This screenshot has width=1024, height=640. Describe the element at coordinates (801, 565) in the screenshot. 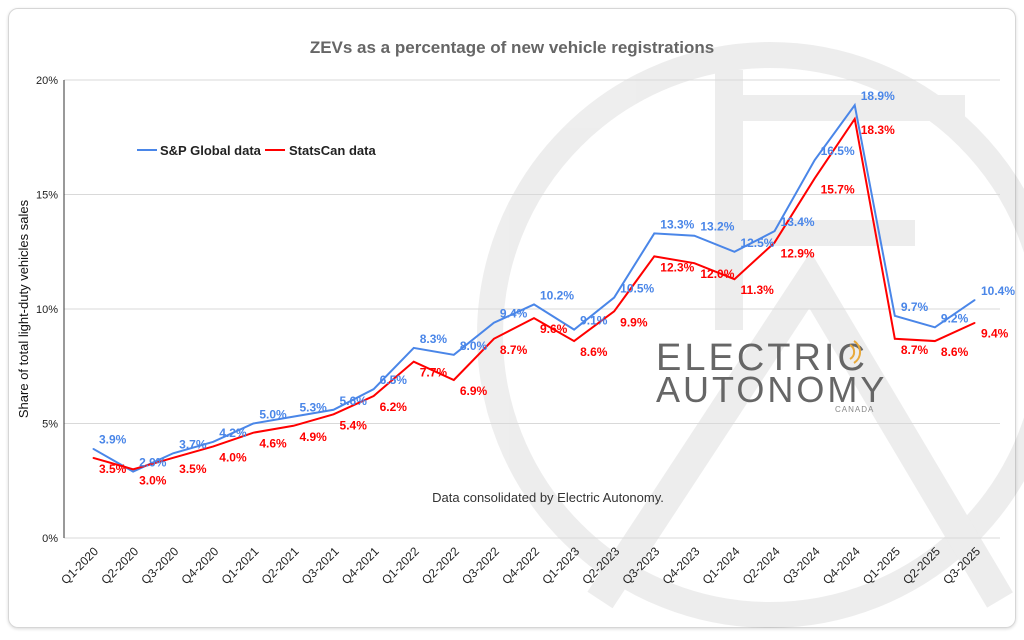

I see `x-tick-label: Q3-2024` at that location.